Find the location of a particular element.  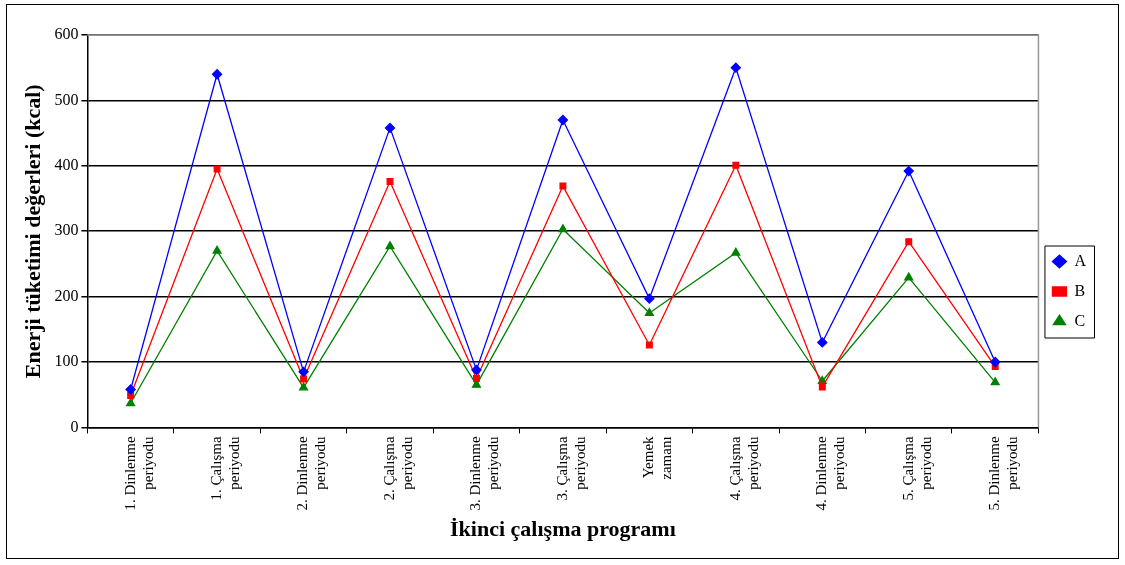

x-tick-label: 4. Dinlenme periyodu is located at coordinates (830, 473).